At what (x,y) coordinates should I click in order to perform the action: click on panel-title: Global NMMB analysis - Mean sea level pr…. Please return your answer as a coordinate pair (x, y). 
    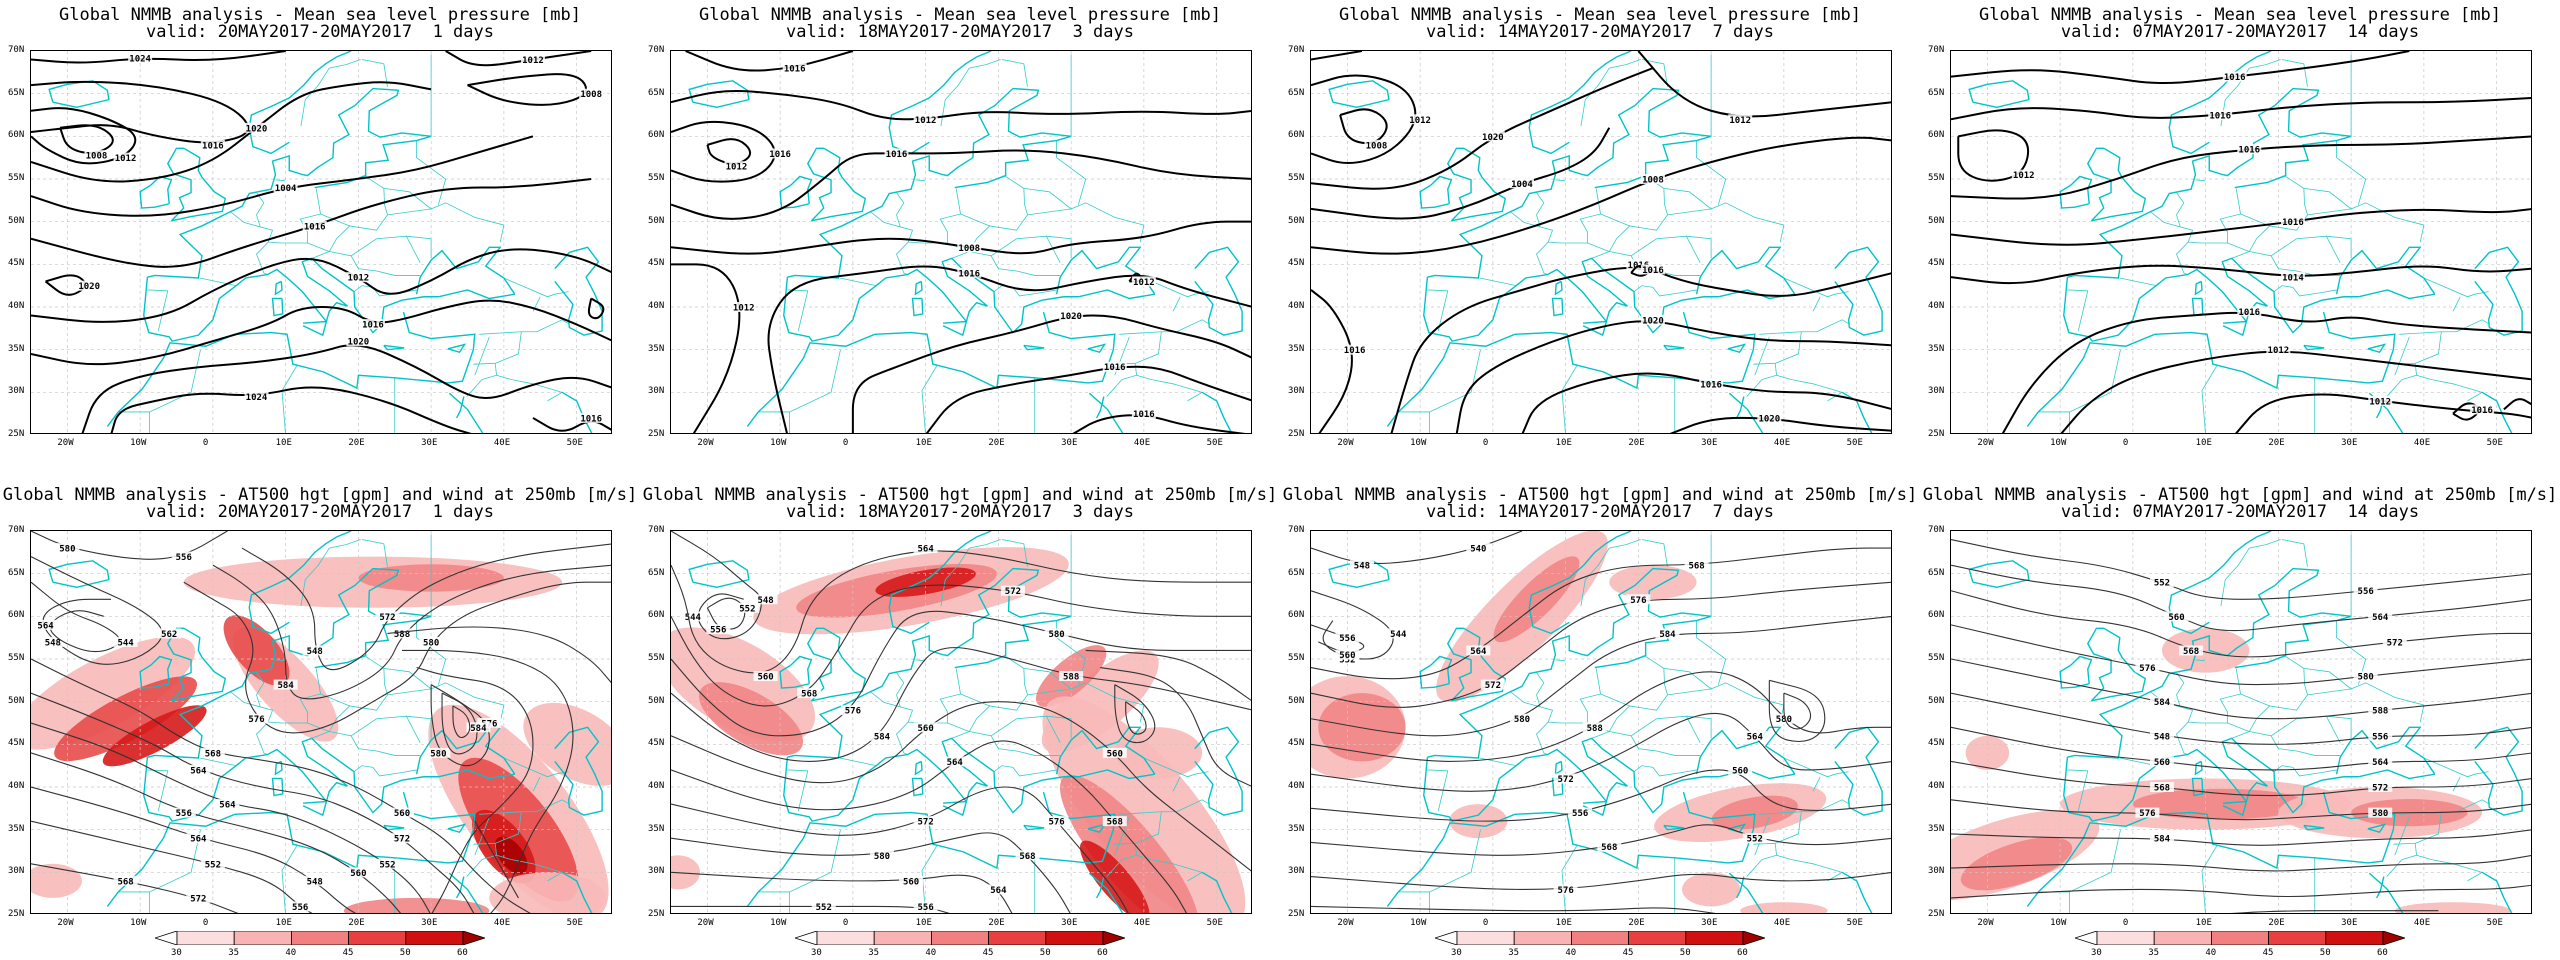
    Looking at the image, I should click on (1600, 15).